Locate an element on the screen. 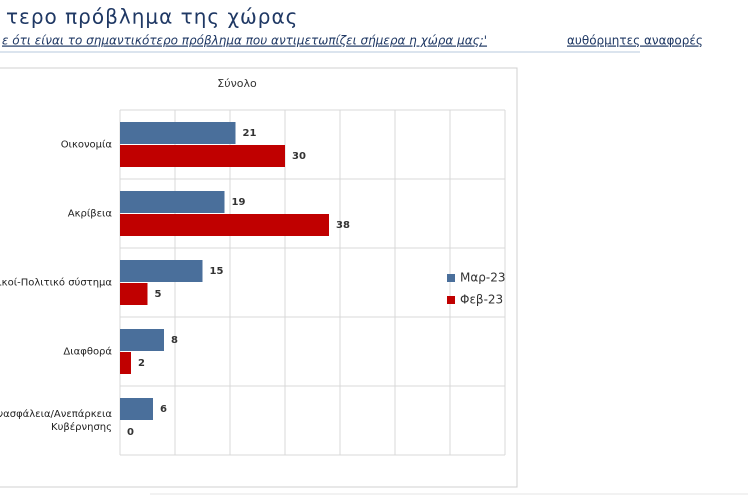 The width and height of the screenshot is (748, 498). value-label: 5 is located at coordinates (158, 294).